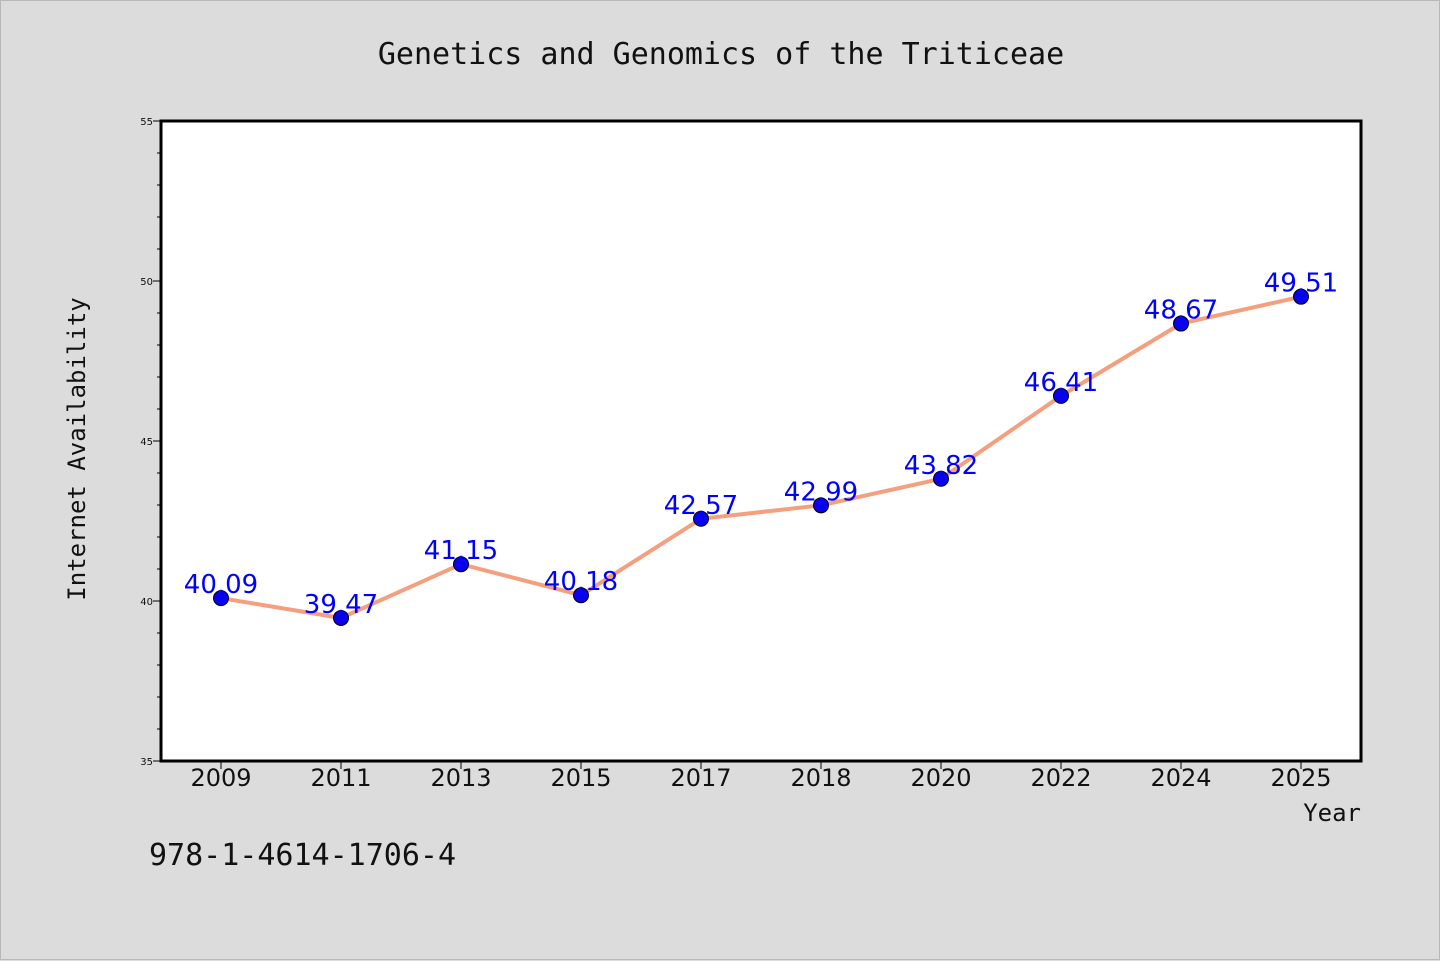  Describe the element at coordinates (461, 551) in the screenshot. I see `data-label: 41.15` at that location.